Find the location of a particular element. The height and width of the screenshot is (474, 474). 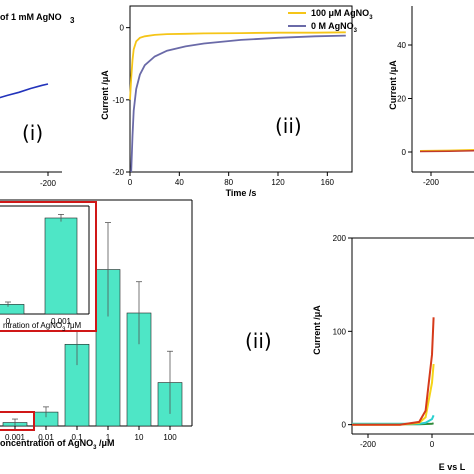

legend-label-subscript: 3 is located at coordinates (72, 20).